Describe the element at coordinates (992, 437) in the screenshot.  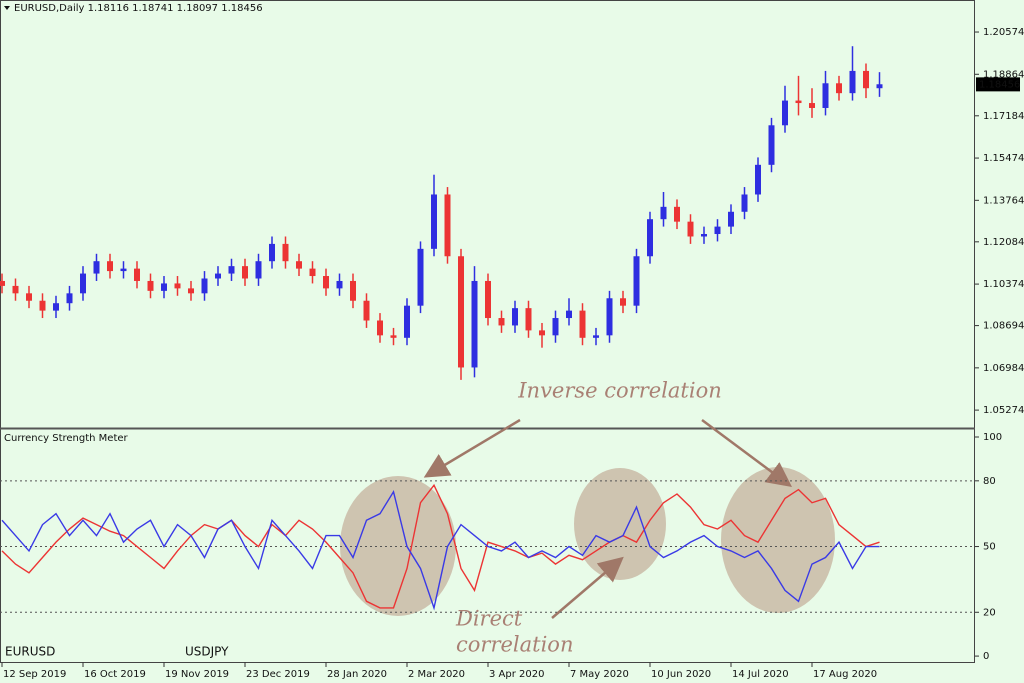
I see `y-tick-label: 100` at that location.